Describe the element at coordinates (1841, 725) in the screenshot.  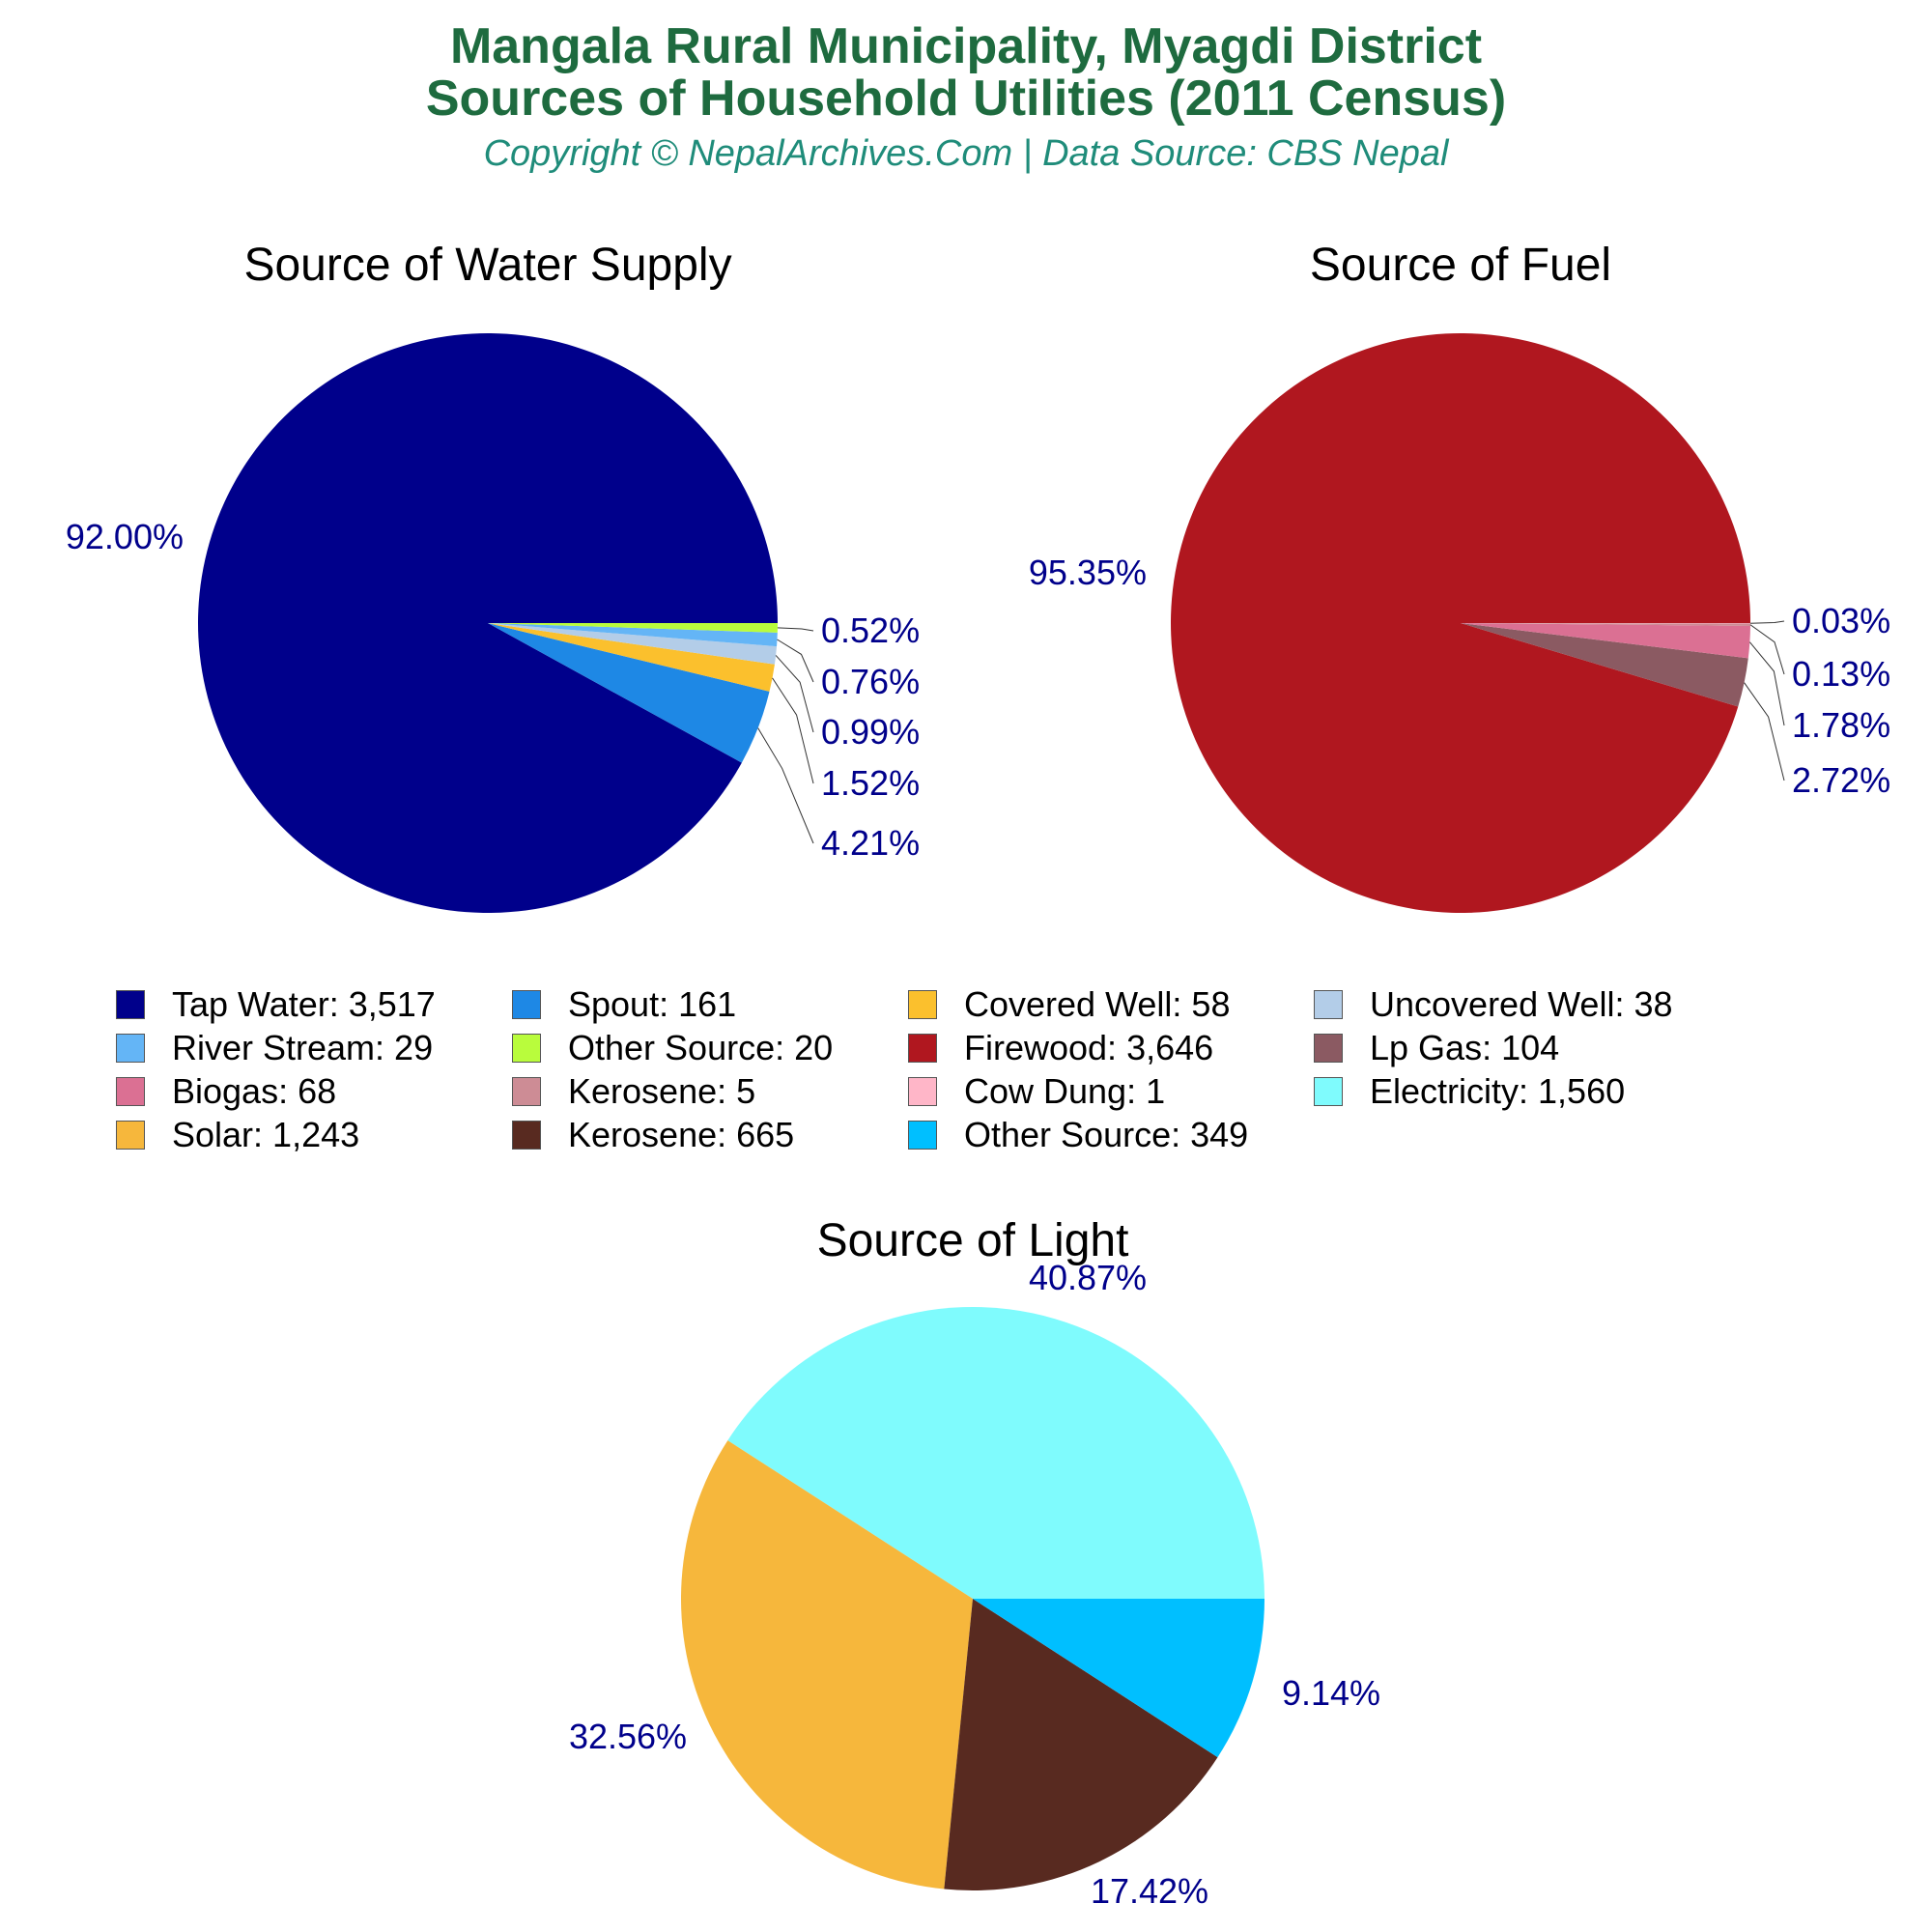
I see `slice-percent-label: 1.78%` at that location.